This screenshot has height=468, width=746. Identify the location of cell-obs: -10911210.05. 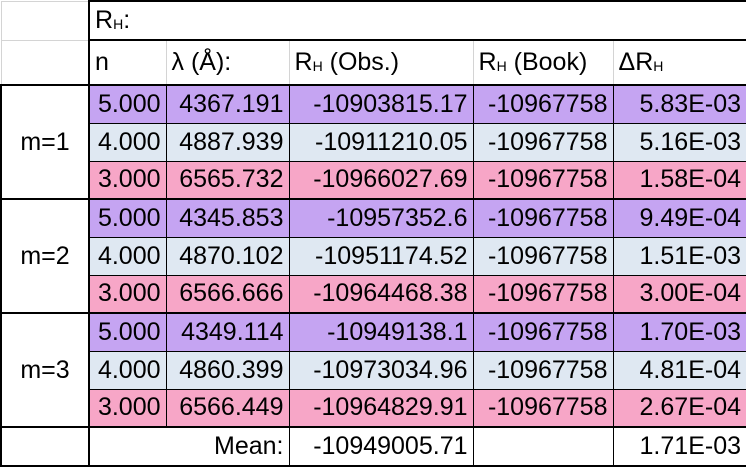
(380, 141).